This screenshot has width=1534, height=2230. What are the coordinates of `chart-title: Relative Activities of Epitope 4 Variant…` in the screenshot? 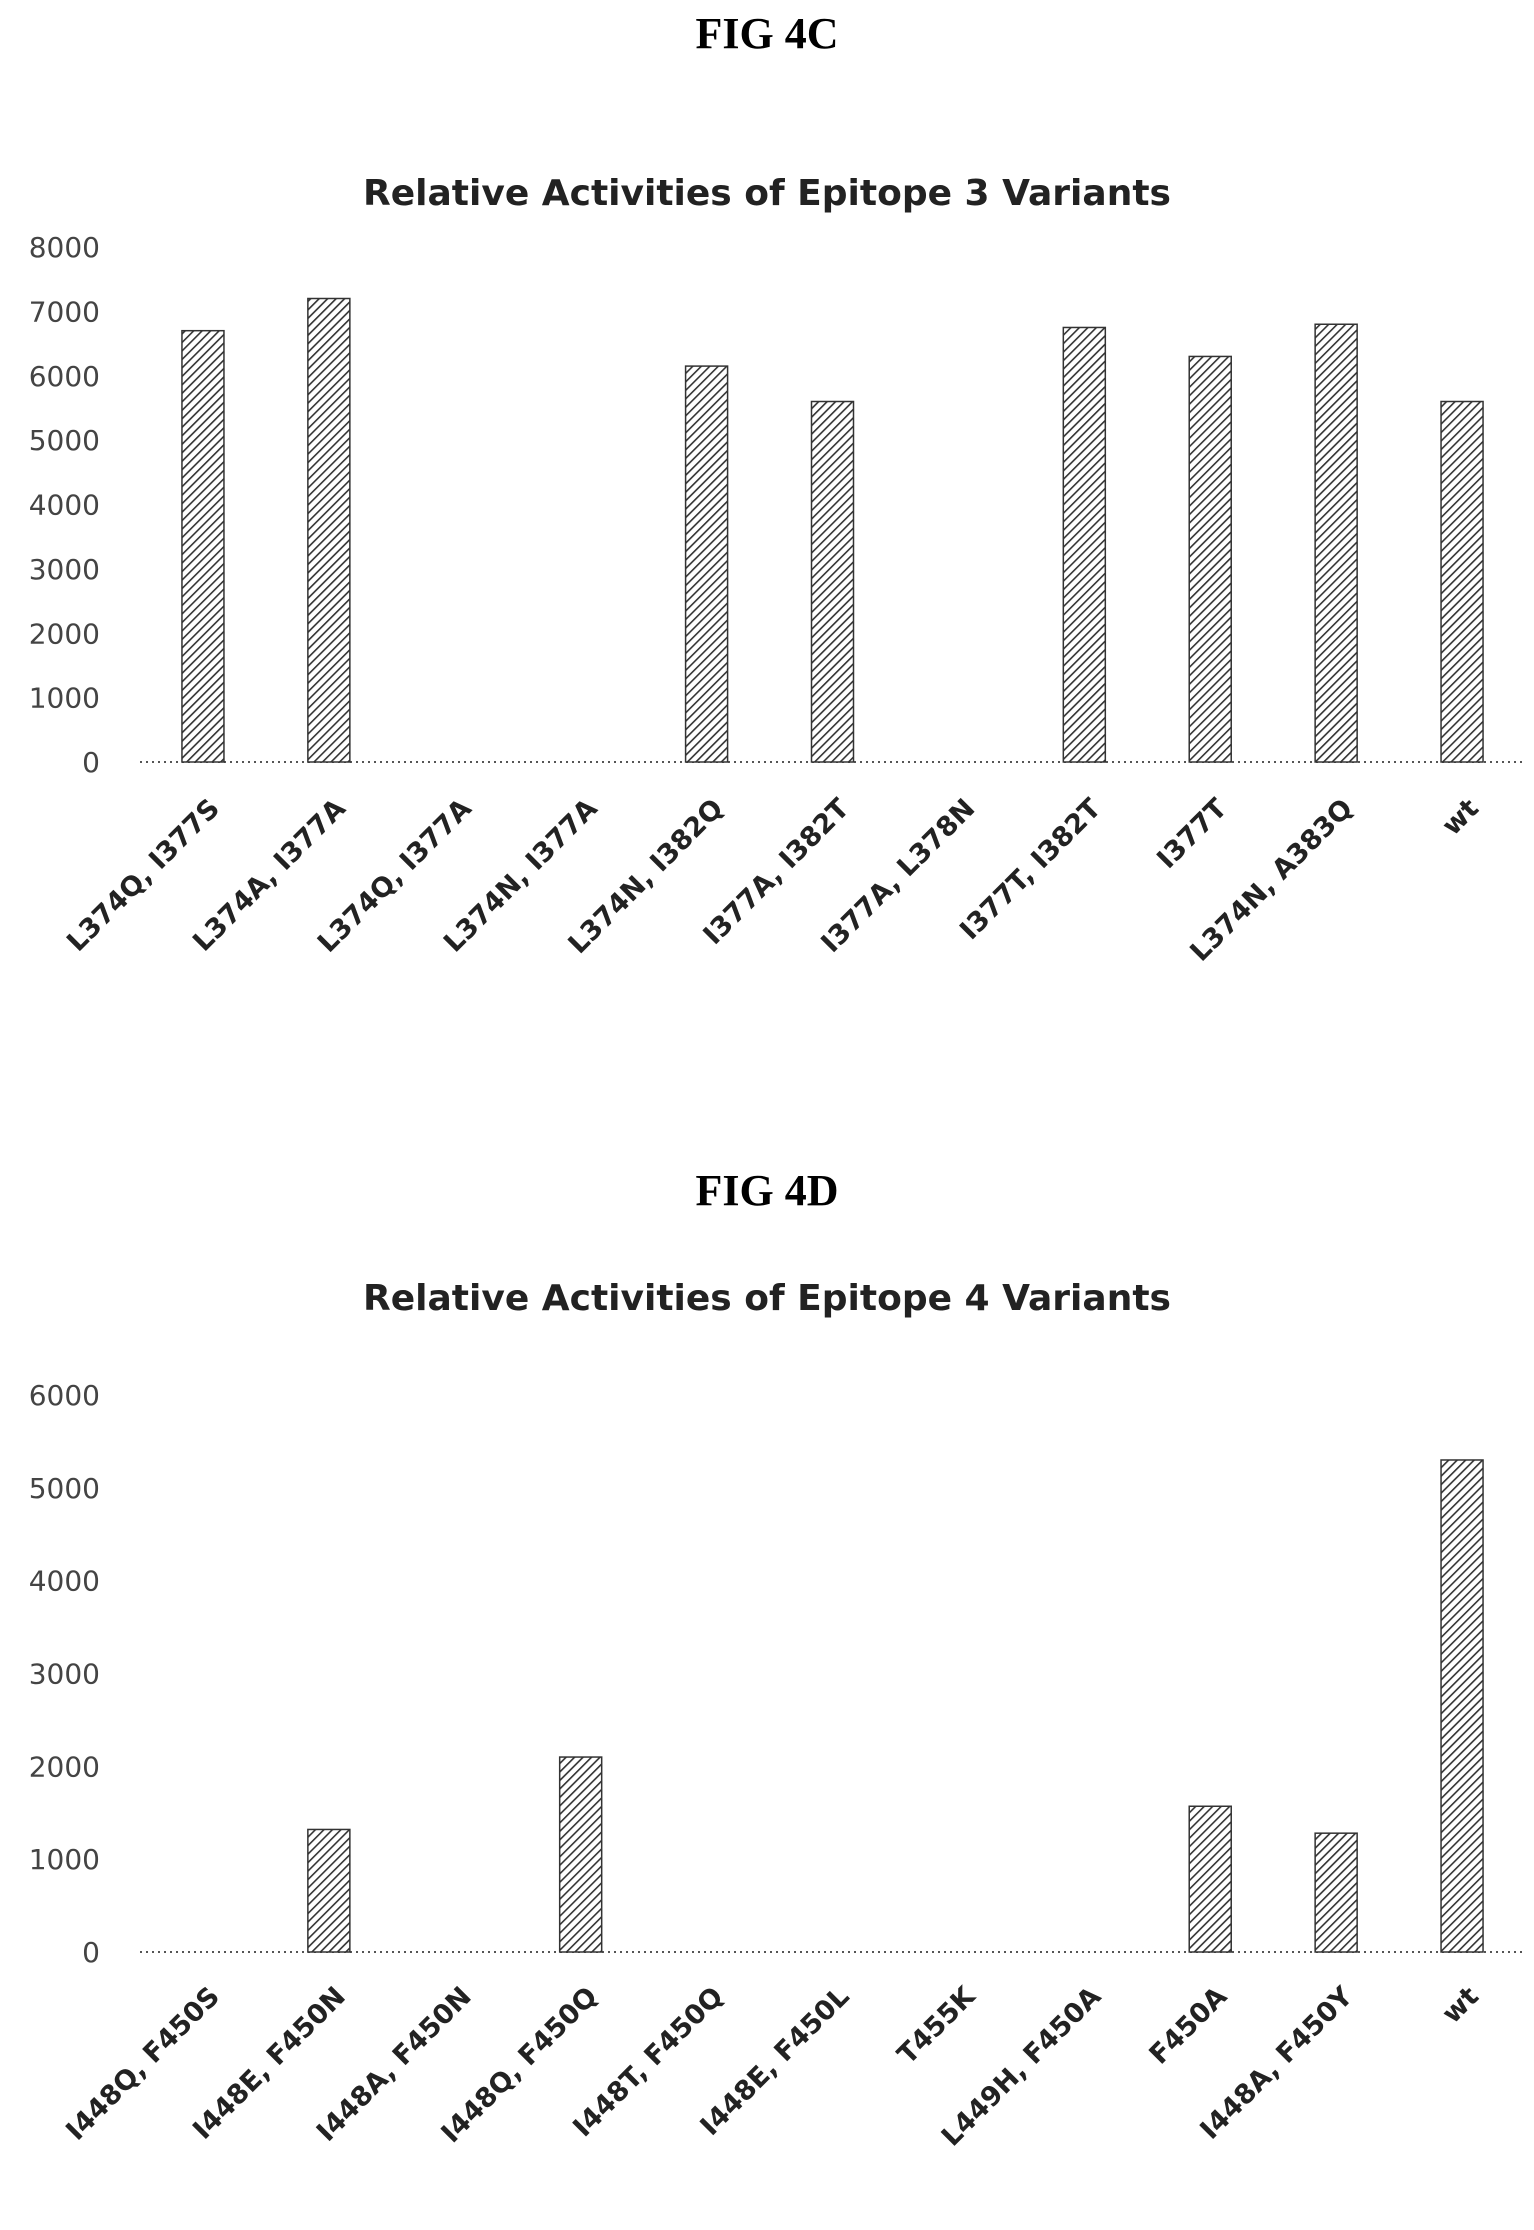 It's located at (767, 1298).